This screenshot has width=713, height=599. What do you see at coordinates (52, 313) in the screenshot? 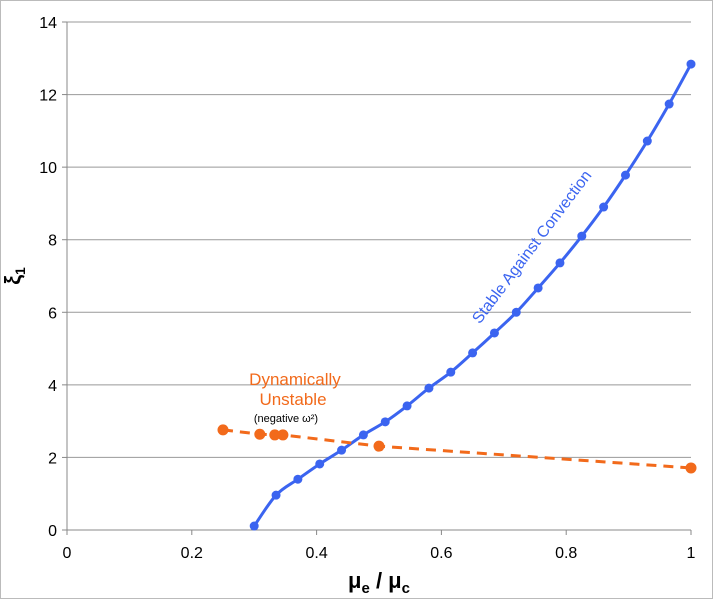
I see `y-tick-label: 6` at bounding box center [52, 313].